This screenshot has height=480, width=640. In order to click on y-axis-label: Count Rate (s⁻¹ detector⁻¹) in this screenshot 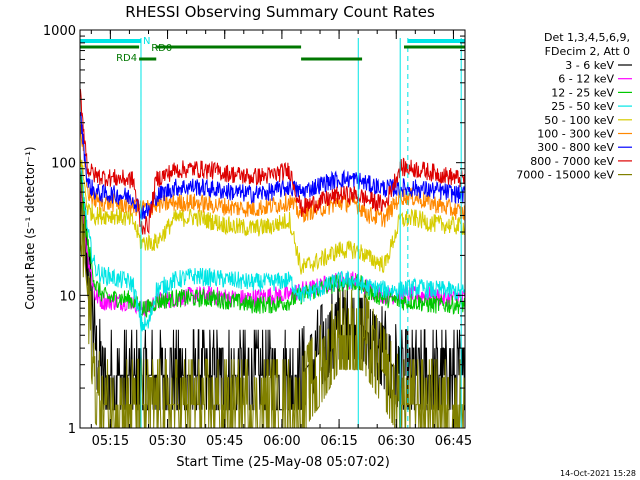, I will do `click(30, 227)`.